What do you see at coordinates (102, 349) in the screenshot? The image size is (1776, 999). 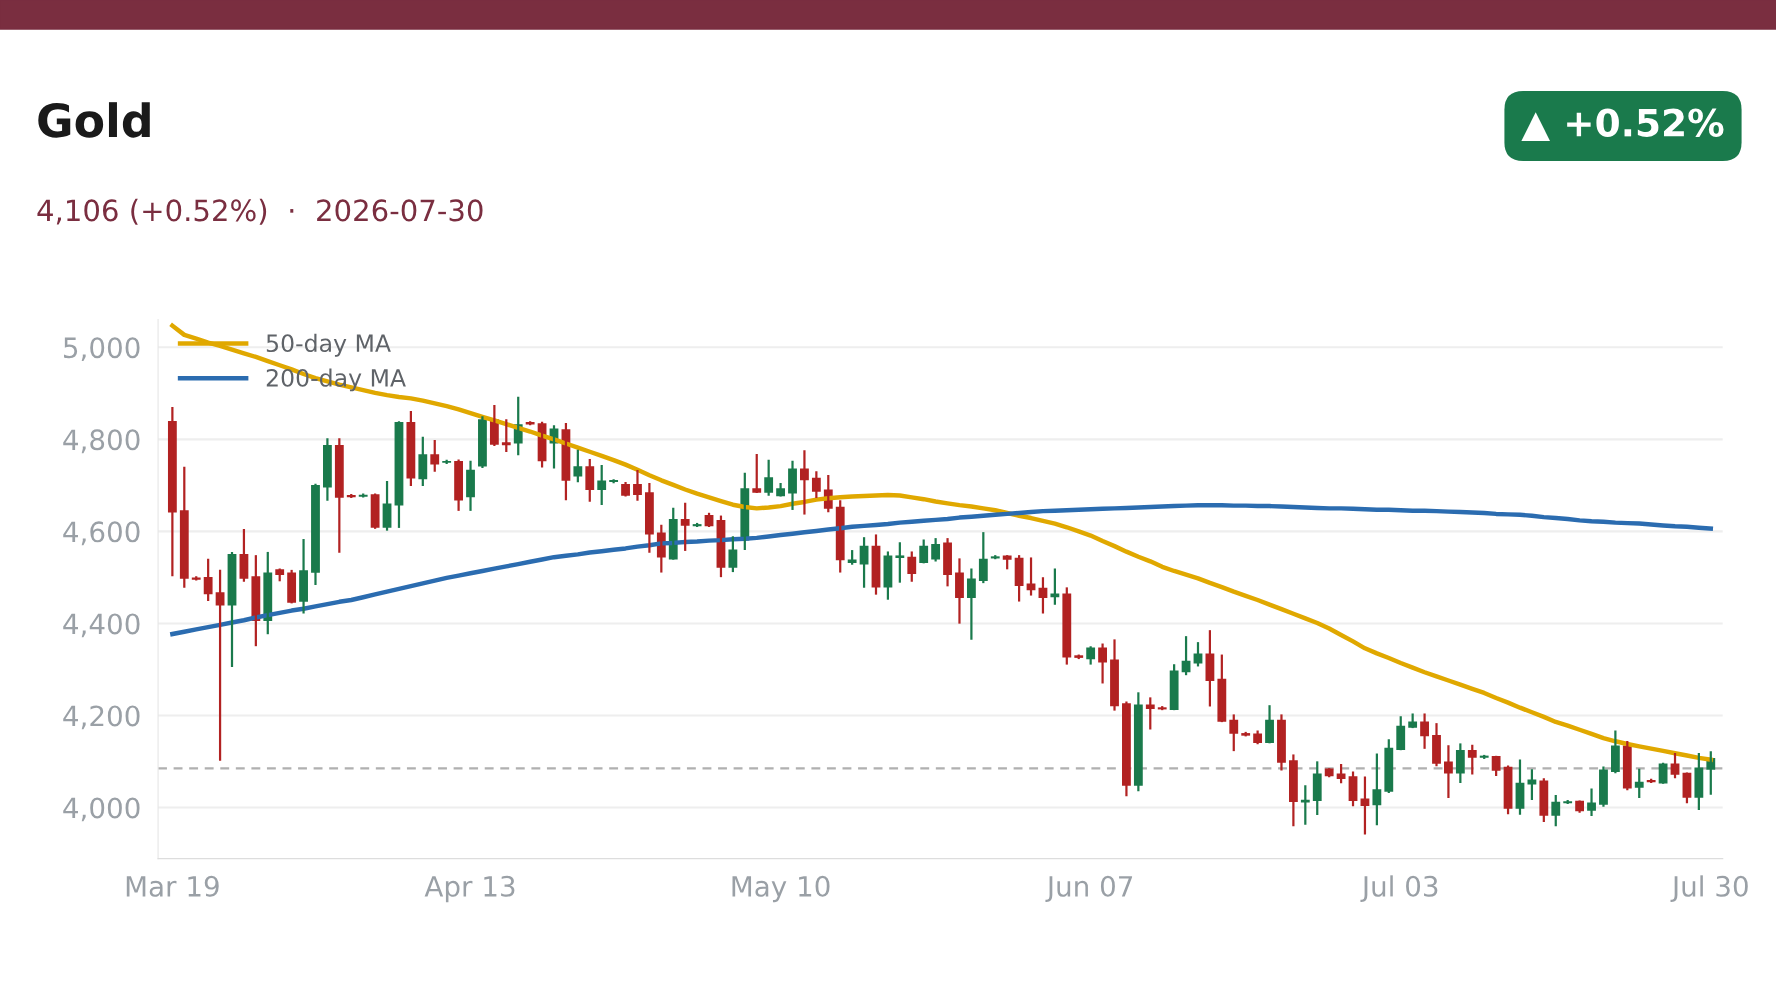 I see `y-tick-label: 5,000` at bounding box center [102, 349].